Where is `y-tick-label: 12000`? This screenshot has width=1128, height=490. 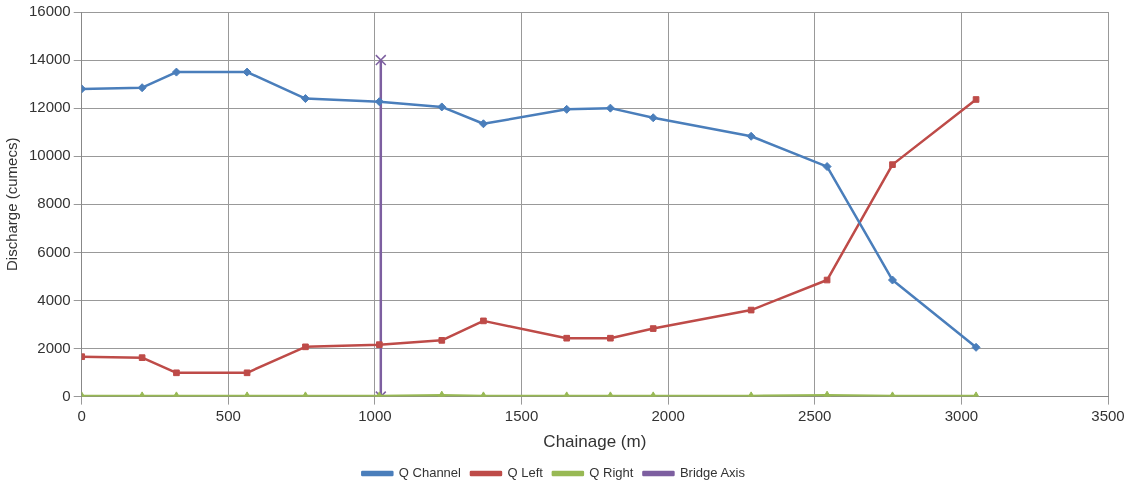 y-tick-label: 12000 is located at coordinates (49, 107).